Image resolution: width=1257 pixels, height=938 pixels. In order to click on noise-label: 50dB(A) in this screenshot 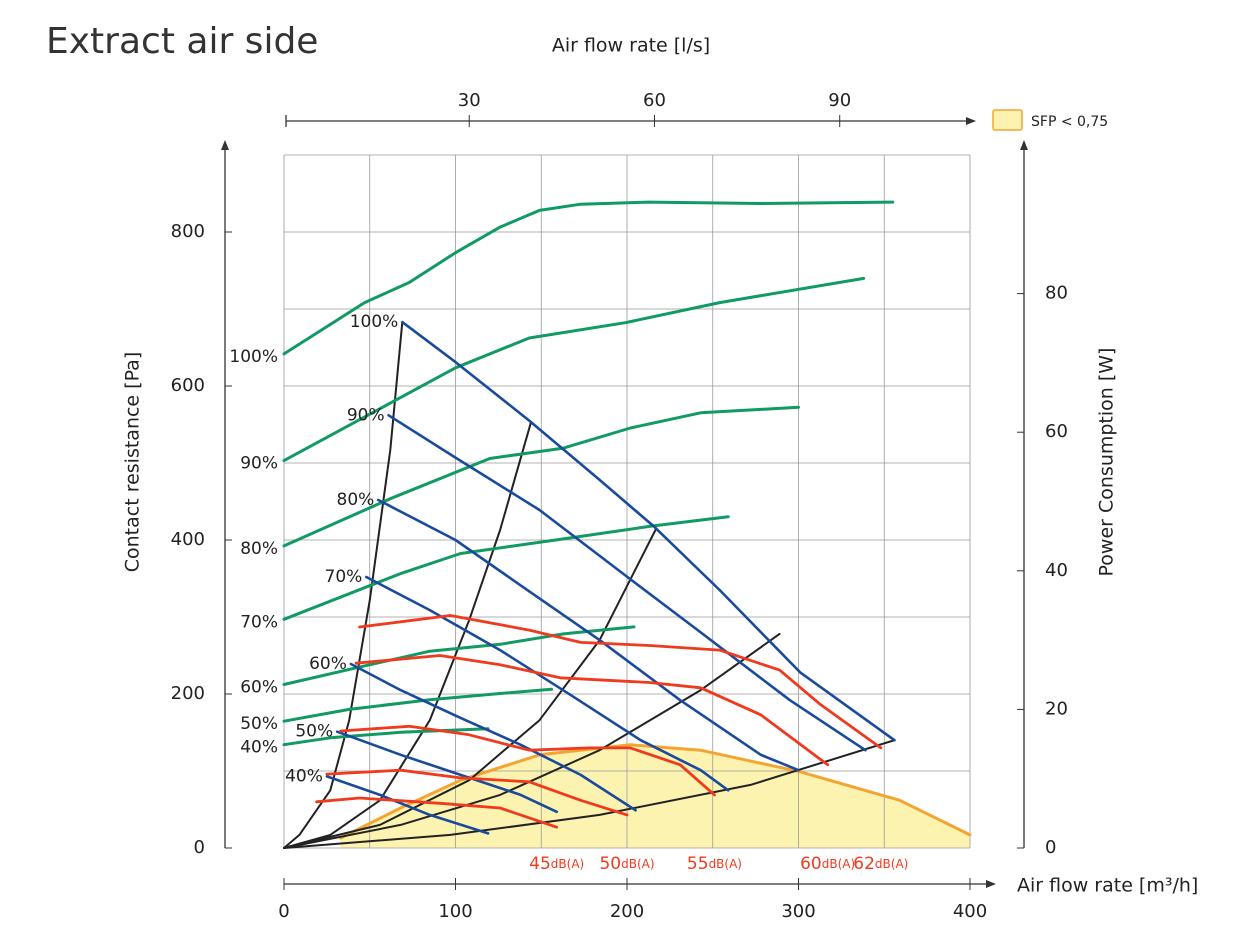, I will do `click(626, 864)`.